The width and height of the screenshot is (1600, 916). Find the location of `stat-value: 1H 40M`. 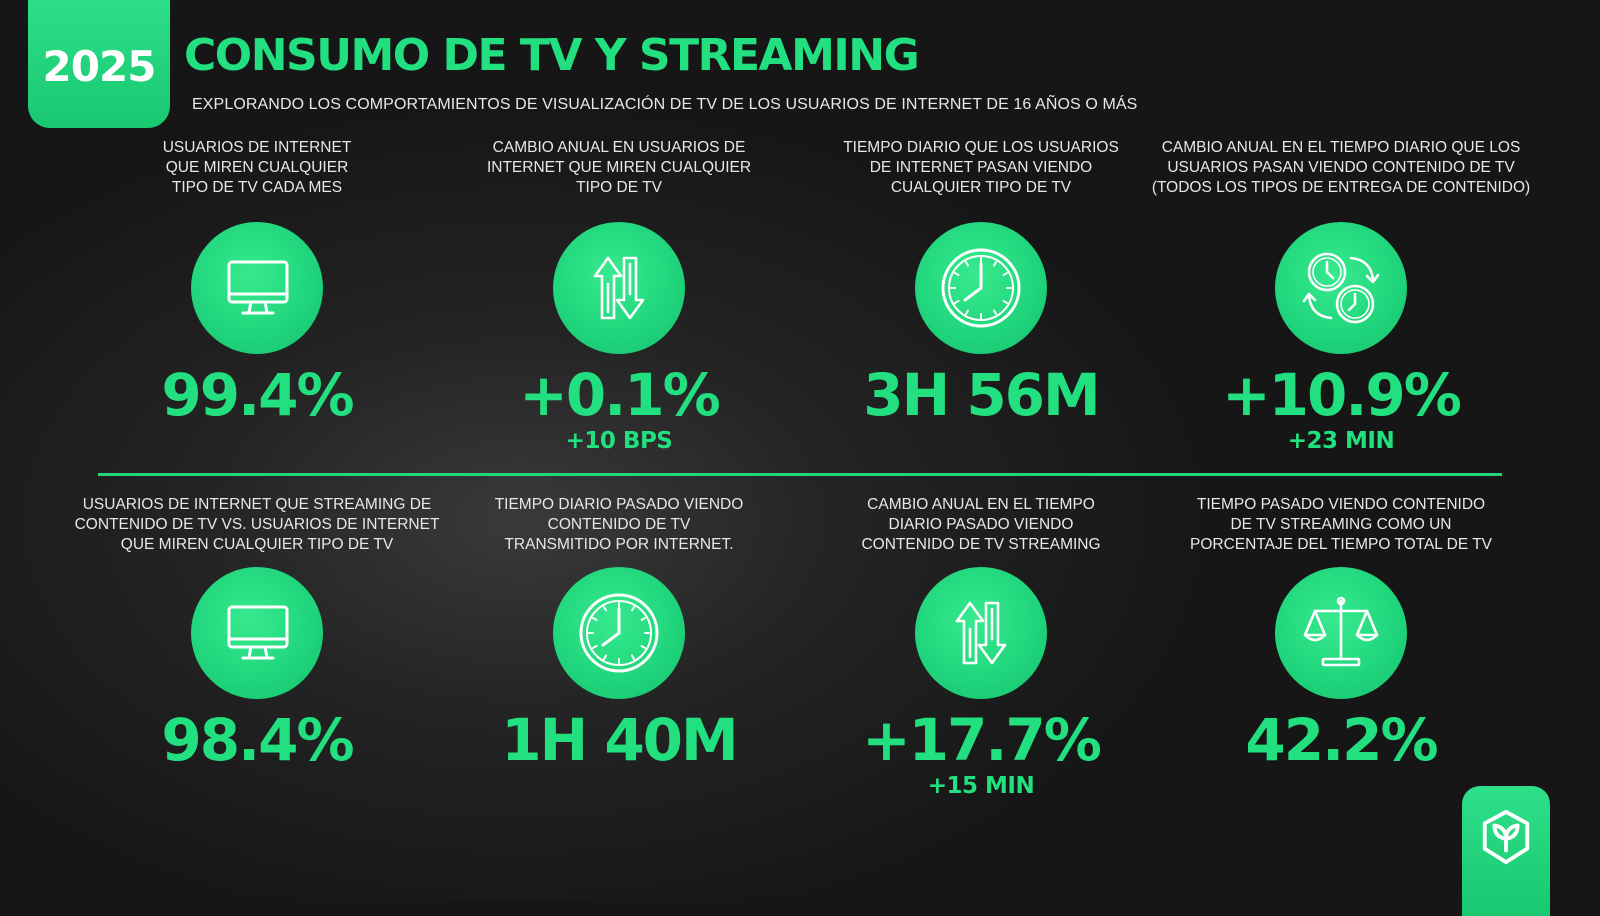

stat-value: 1H 40M is located at coordinates (620, 740).